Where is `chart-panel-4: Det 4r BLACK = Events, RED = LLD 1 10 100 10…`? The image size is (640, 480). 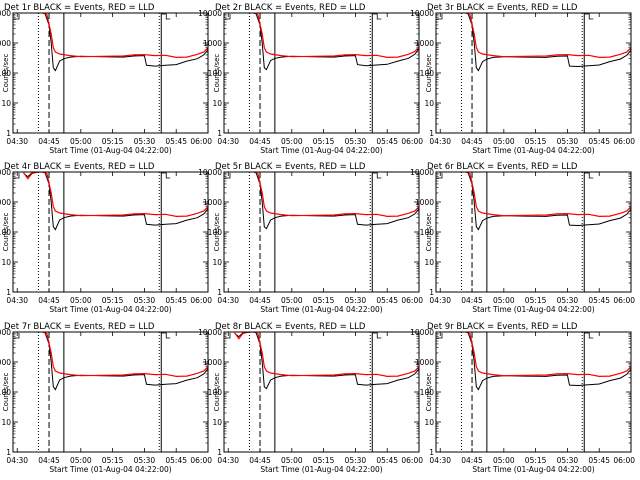
chart-panel-4: Det 4r BLACK = Events, RED = LLD 1 10 100 10… is located at coordinates (106, 238).